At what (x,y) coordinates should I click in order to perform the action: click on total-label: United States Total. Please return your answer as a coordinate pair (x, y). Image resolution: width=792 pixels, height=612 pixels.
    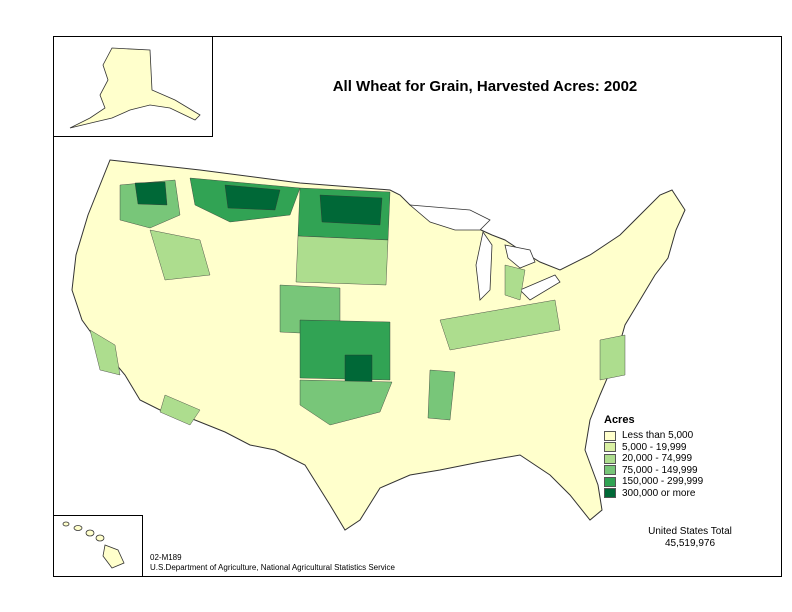
    Looking at the image, I should click on (690, 531).